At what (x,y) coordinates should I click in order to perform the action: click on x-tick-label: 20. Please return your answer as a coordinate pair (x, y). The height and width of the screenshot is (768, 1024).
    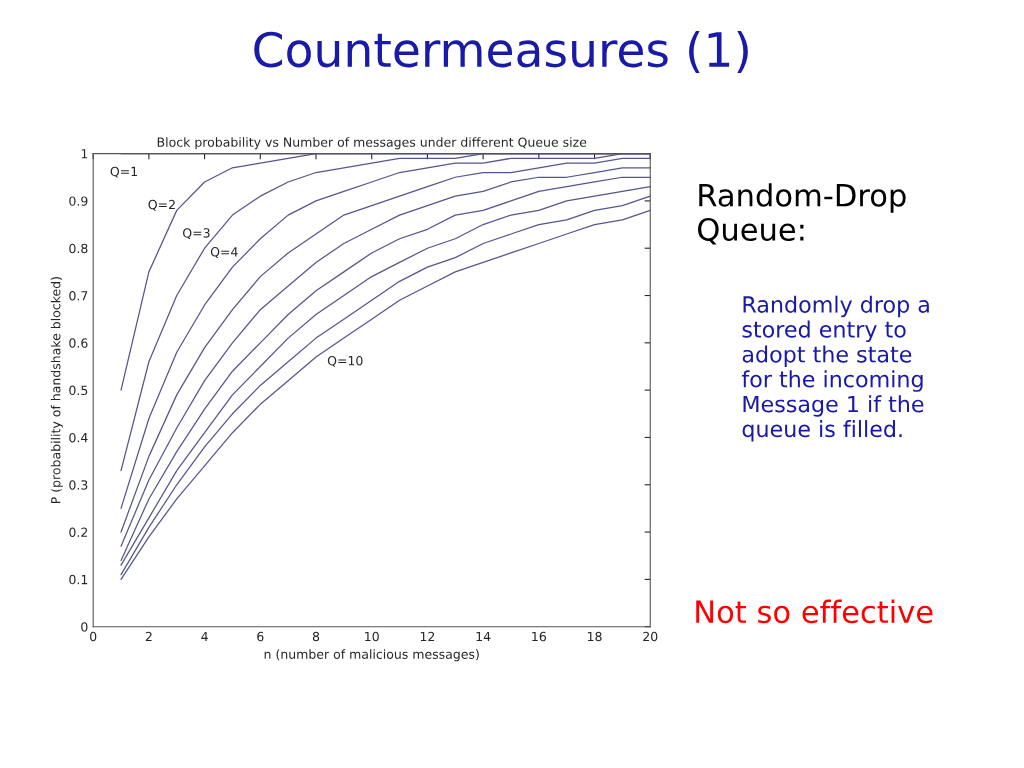
    Looking at the image, I should click on (650, 636).